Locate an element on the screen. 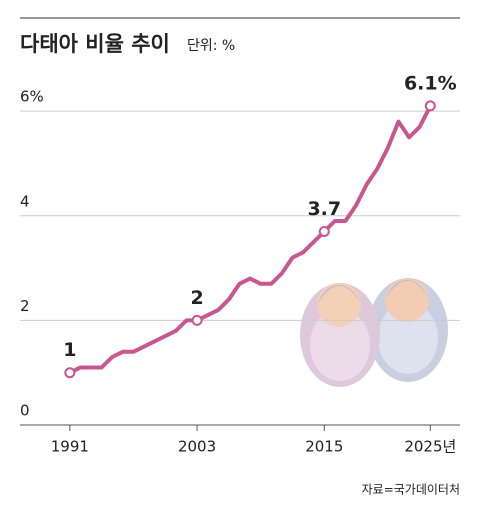  point-label: 3.7 is located at coordinates (324, 209).